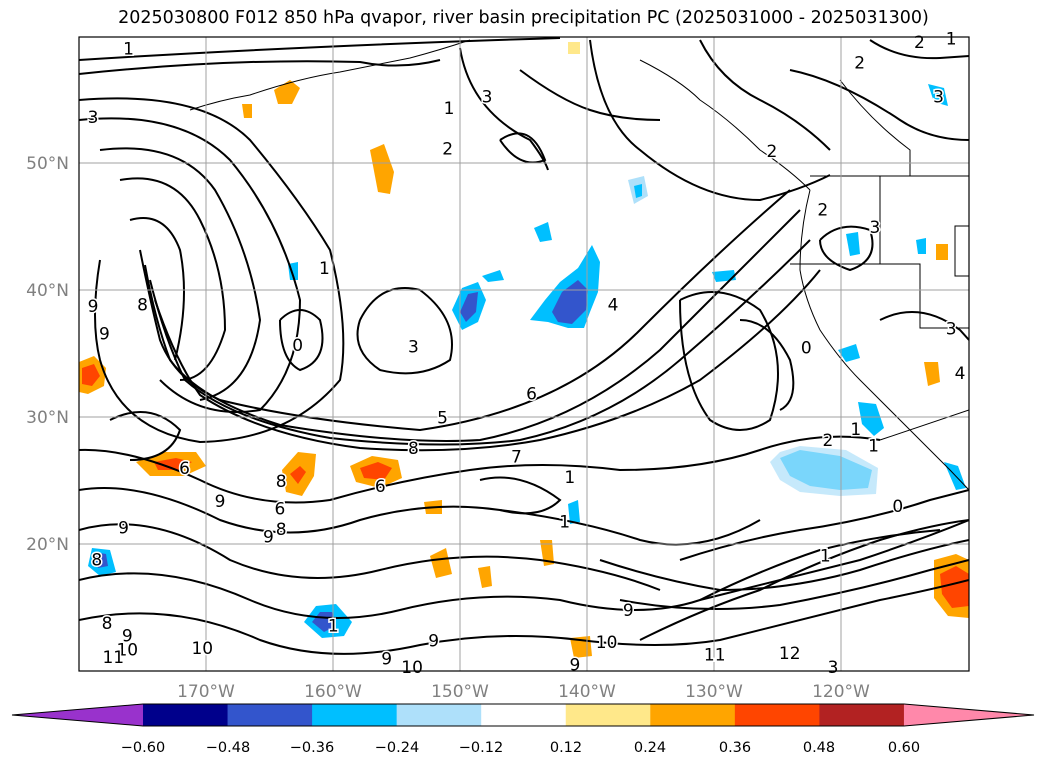  What do you see at coordinates (871, 419) in the screenshot?
I see `neg-patch-coast1` at bounding box center [871, 419].